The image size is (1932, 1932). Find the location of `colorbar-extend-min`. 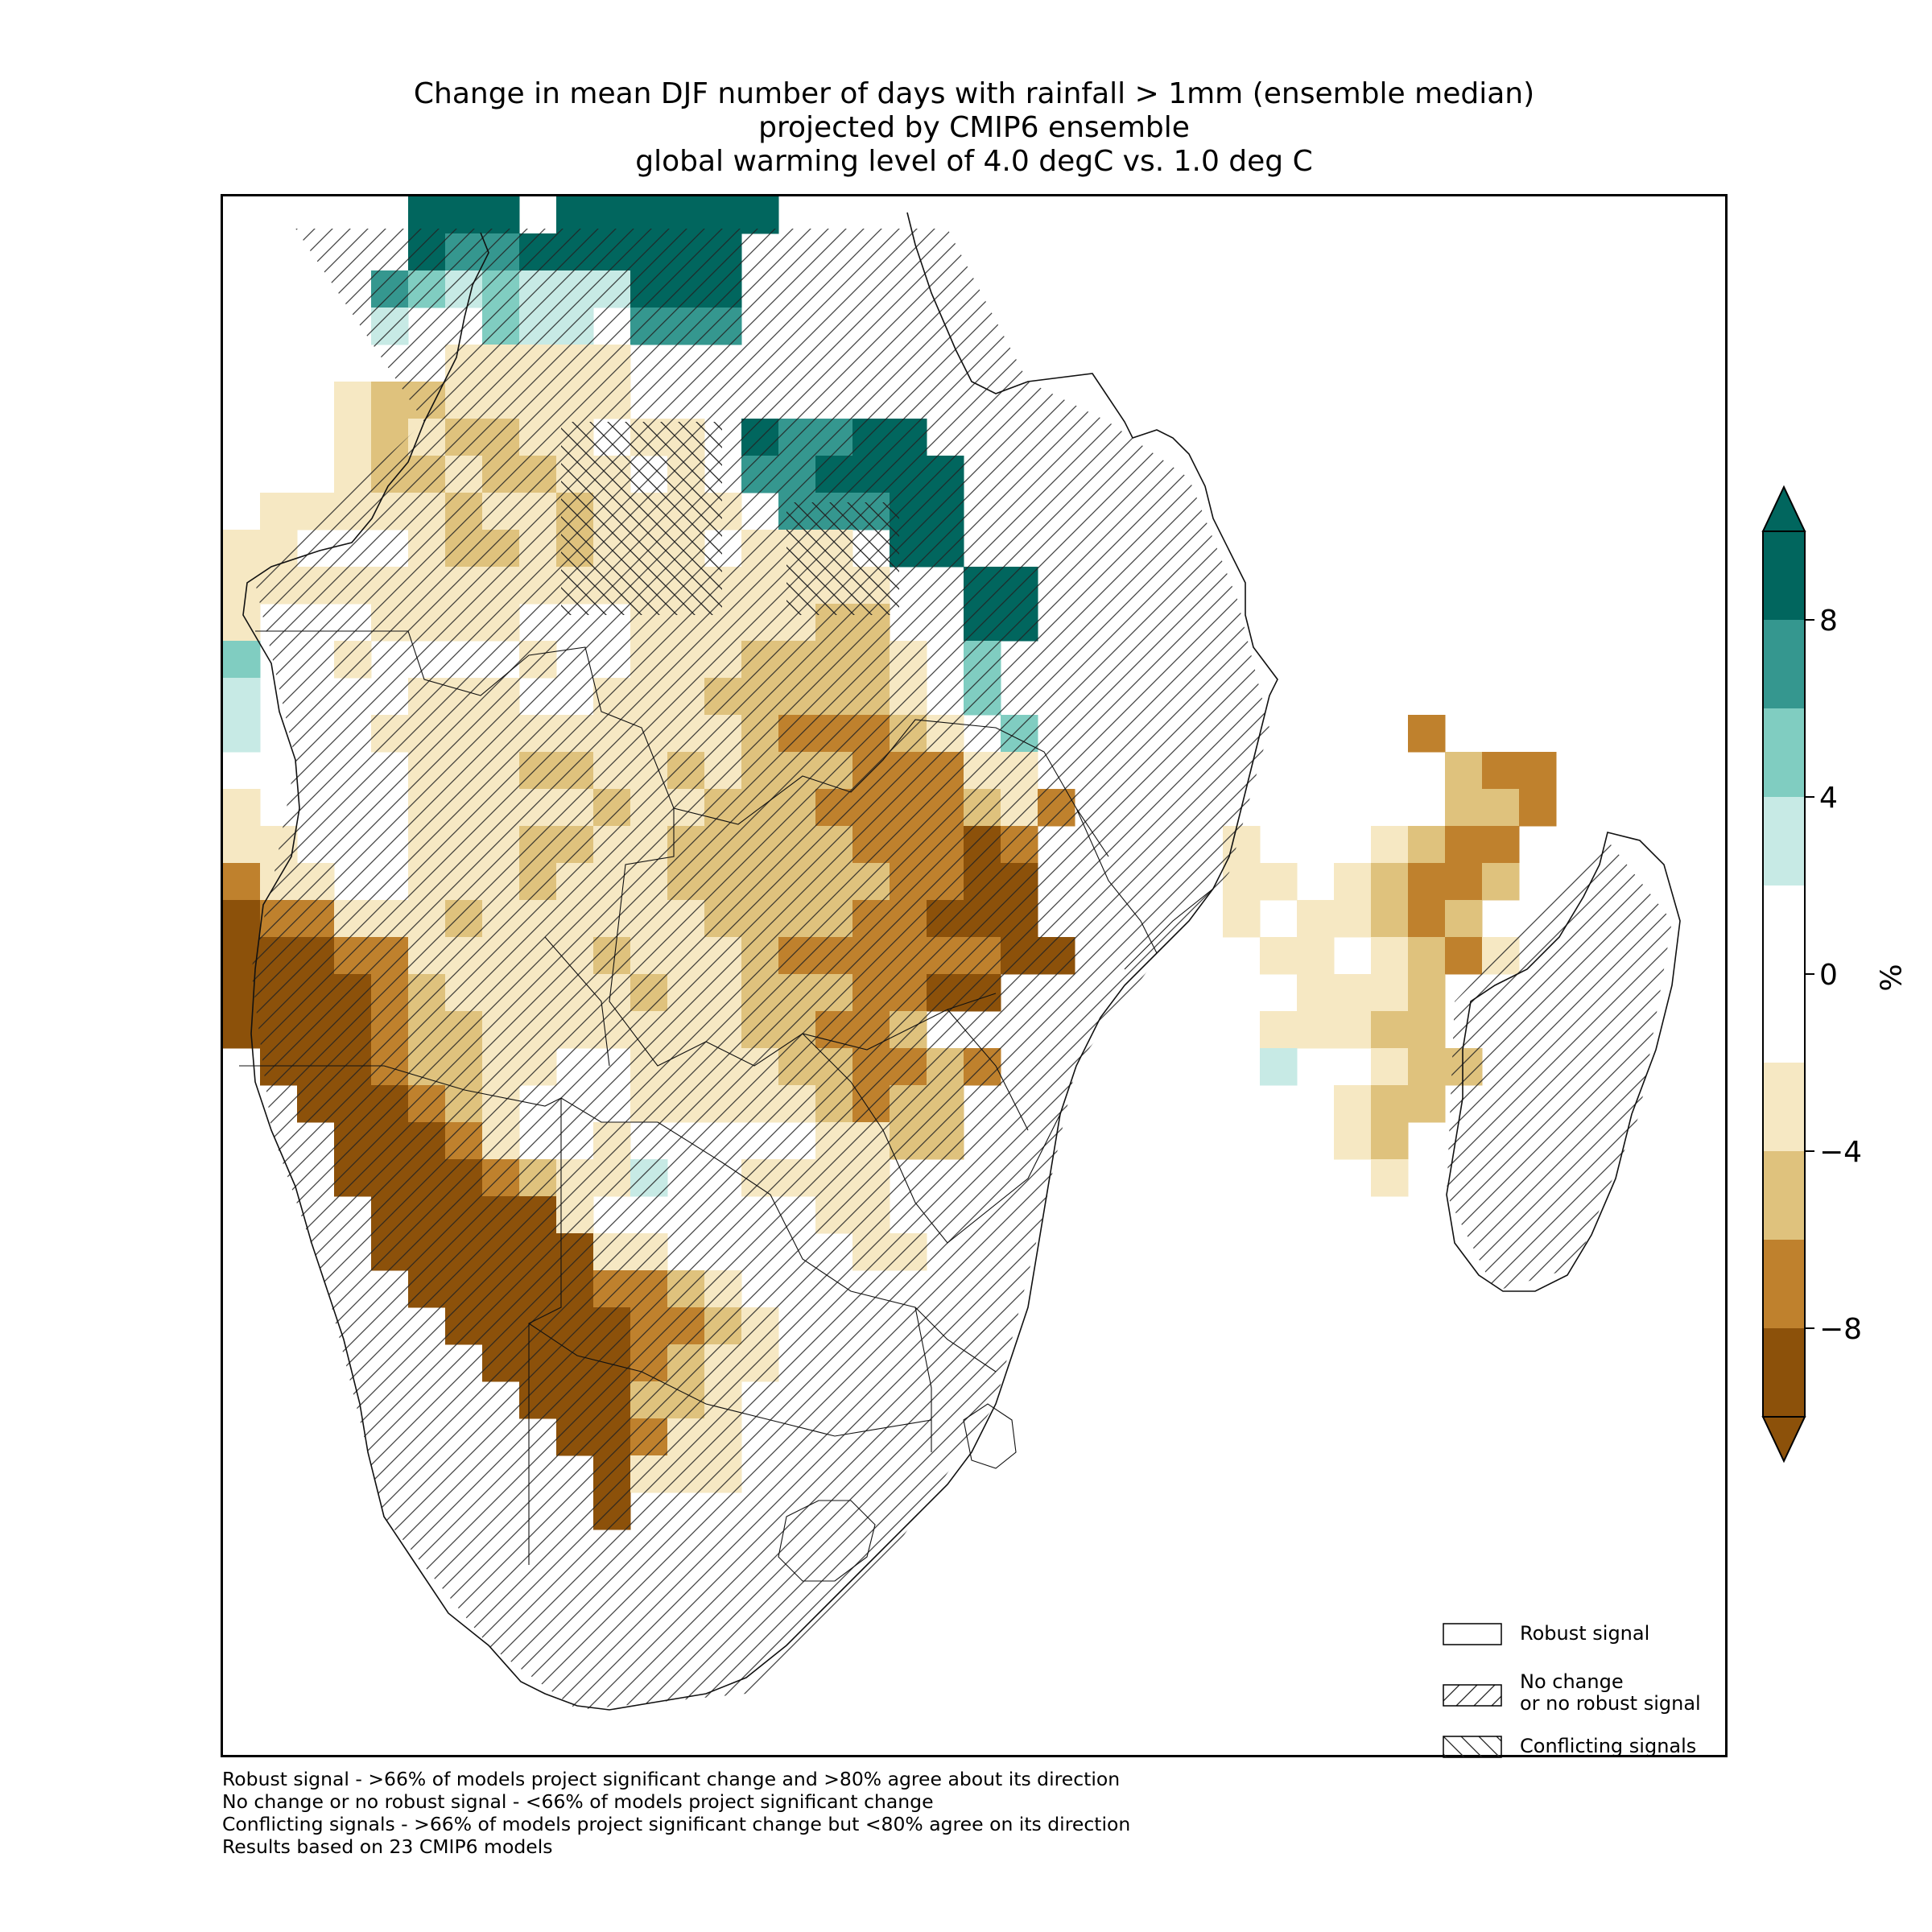

colorbar-extend-min is located at coordinates (1783, 1439).